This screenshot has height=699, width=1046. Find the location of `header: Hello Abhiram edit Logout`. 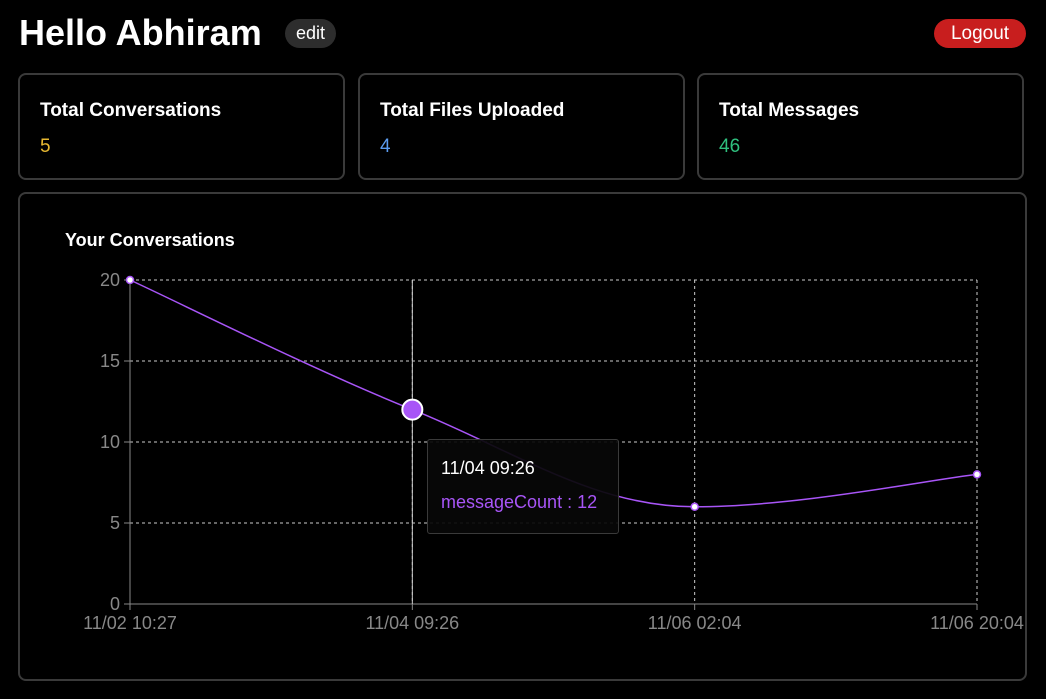

header: Hello Abhiram edit Logout is located at coordinates (523, 35).